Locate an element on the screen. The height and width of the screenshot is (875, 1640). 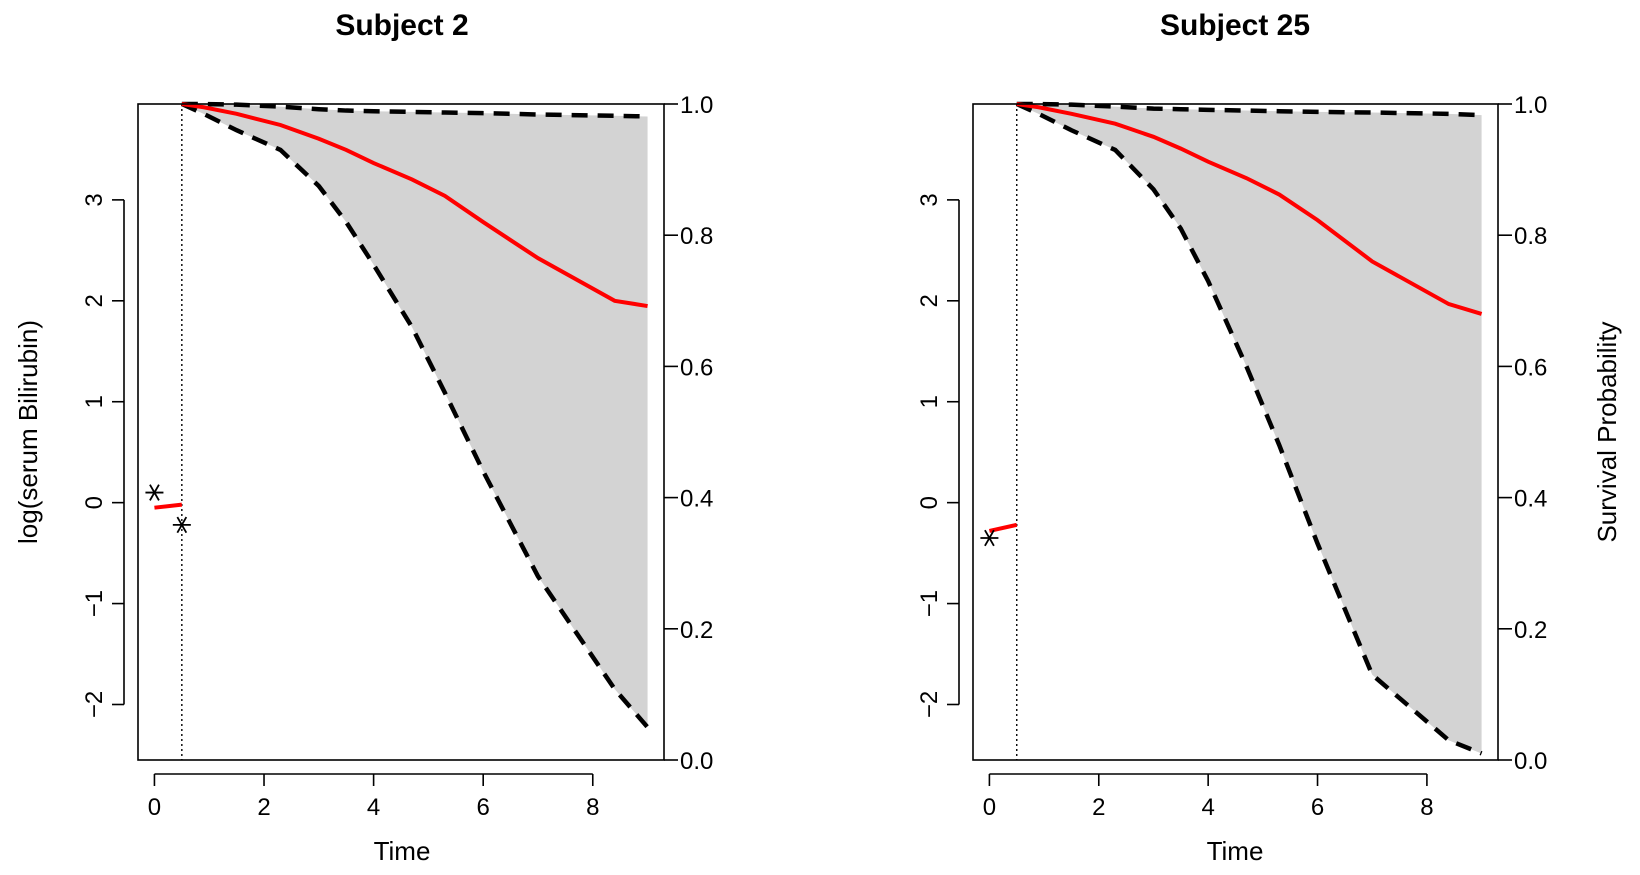
y-axis-label: log(serum Bilirubin) is located at coordinates (28, 432).